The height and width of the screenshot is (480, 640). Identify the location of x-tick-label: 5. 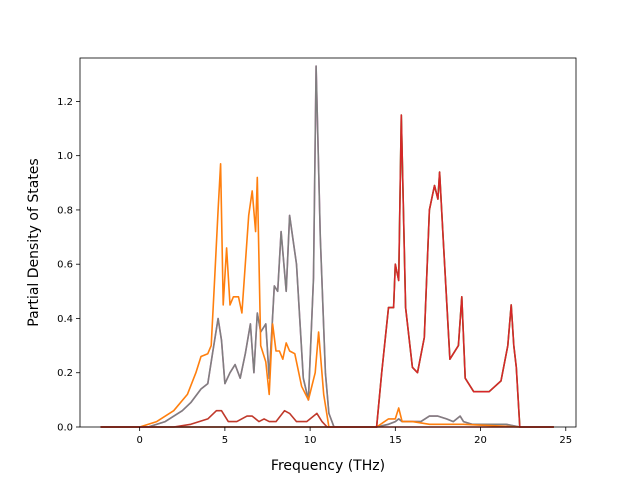
(225, 440).